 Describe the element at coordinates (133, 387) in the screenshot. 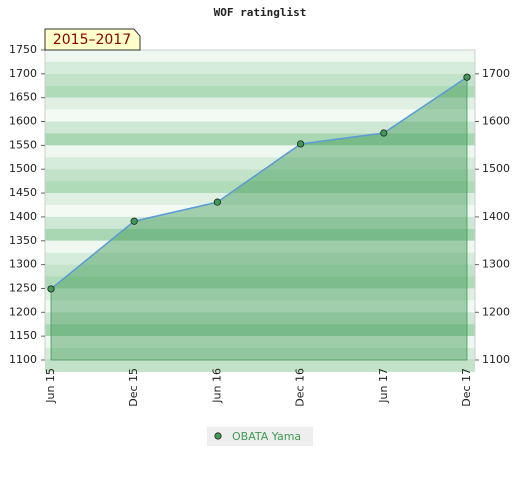

I see `x-tick-label: Dec 15` at that location.